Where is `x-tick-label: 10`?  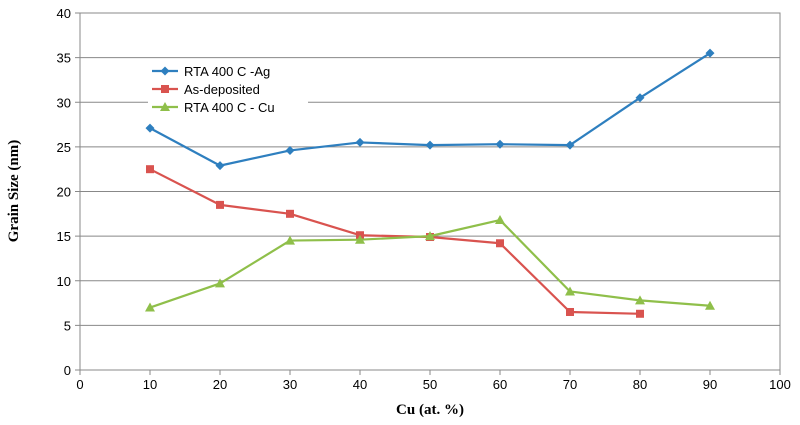 x-tick-label: 10 is located at coordinates (150, 384).